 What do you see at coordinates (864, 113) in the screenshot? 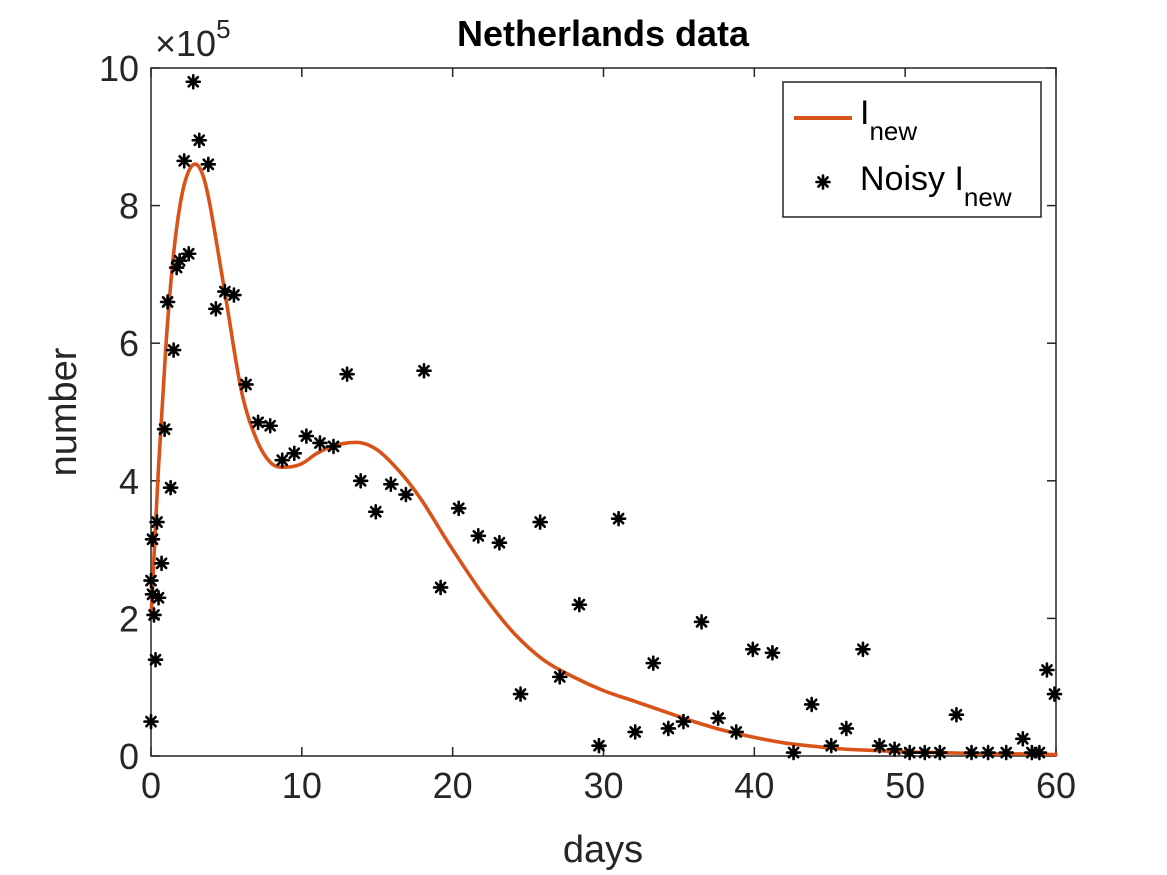
I see `legend-line-main: I` at bounding box center [864, 113].